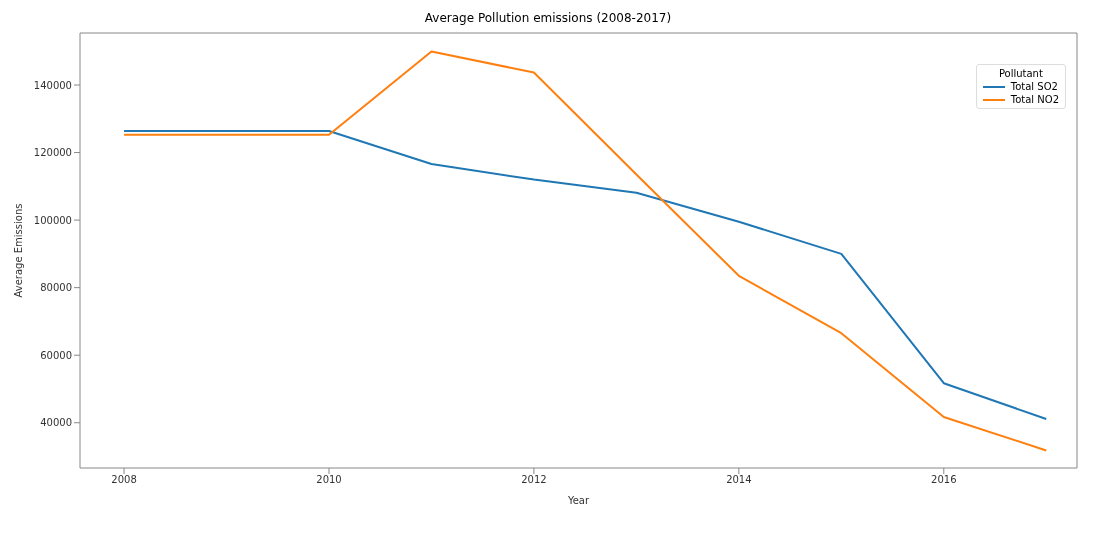 The height and width of the screenshot is (558, 1097). What do you see at coordinates (739, 480) in the screenshot?
I see `x-tick-label: 2014` at bounding box center [739, 480].